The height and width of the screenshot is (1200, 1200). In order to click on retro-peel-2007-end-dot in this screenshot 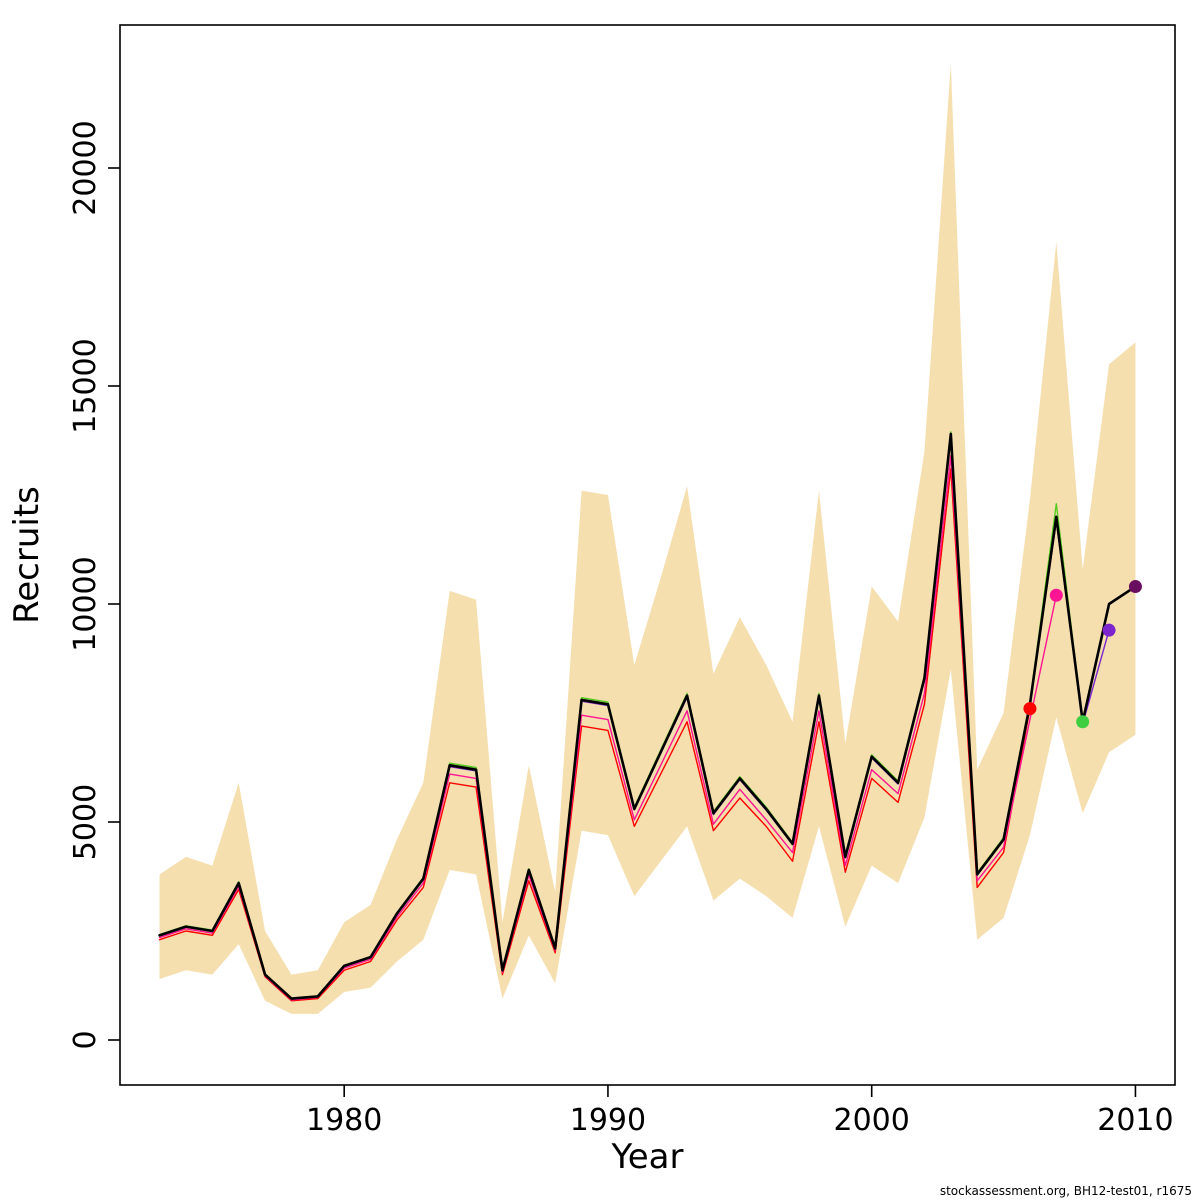, I will do `click(1056, 595)`.